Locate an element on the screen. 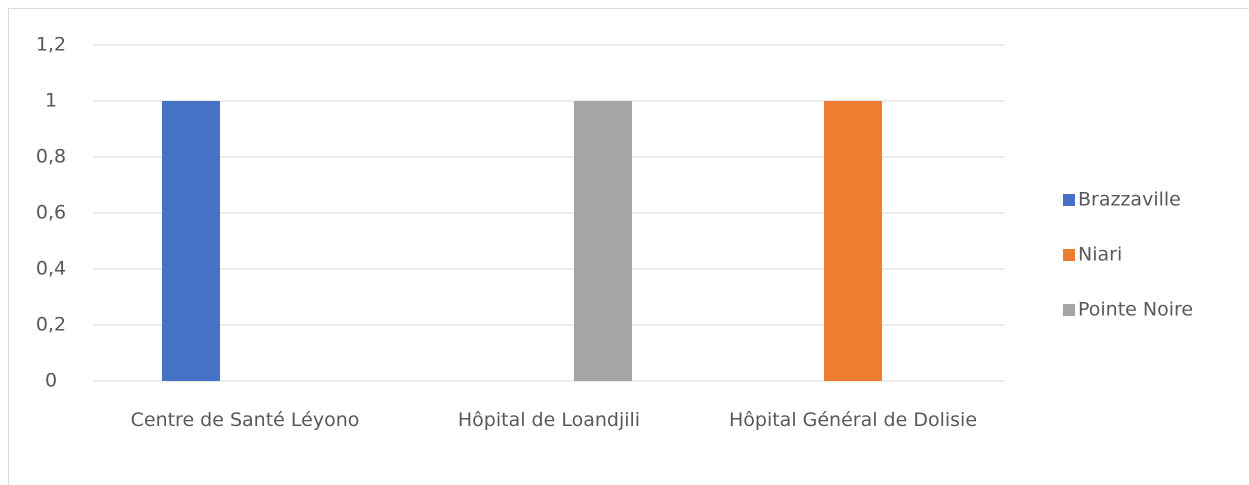  y-tick-label: 0,8 is located at coordinates (51, 157).